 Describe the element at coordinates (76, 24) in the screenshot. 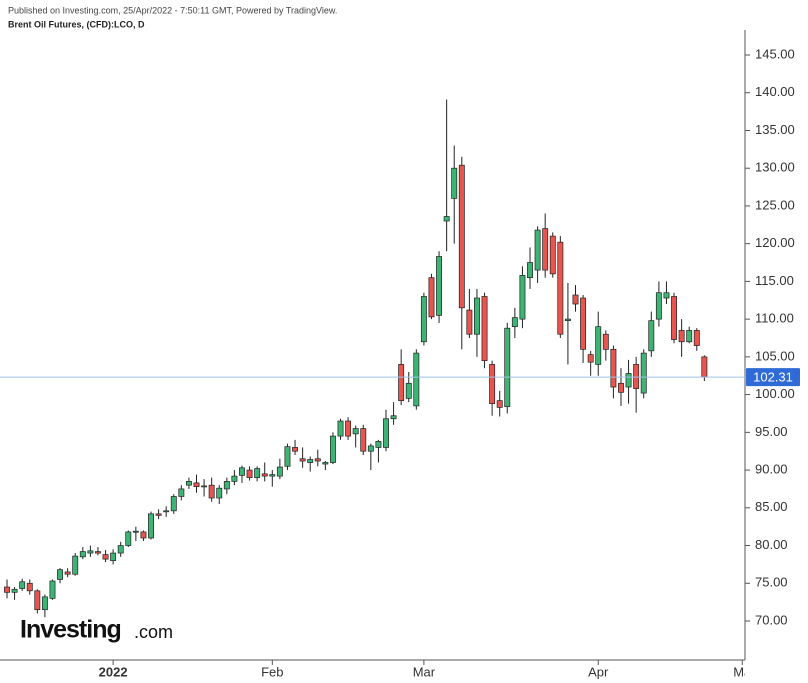

I see `chart-title: Brent Oil Futures, (CFD):LCO, D` at that location.